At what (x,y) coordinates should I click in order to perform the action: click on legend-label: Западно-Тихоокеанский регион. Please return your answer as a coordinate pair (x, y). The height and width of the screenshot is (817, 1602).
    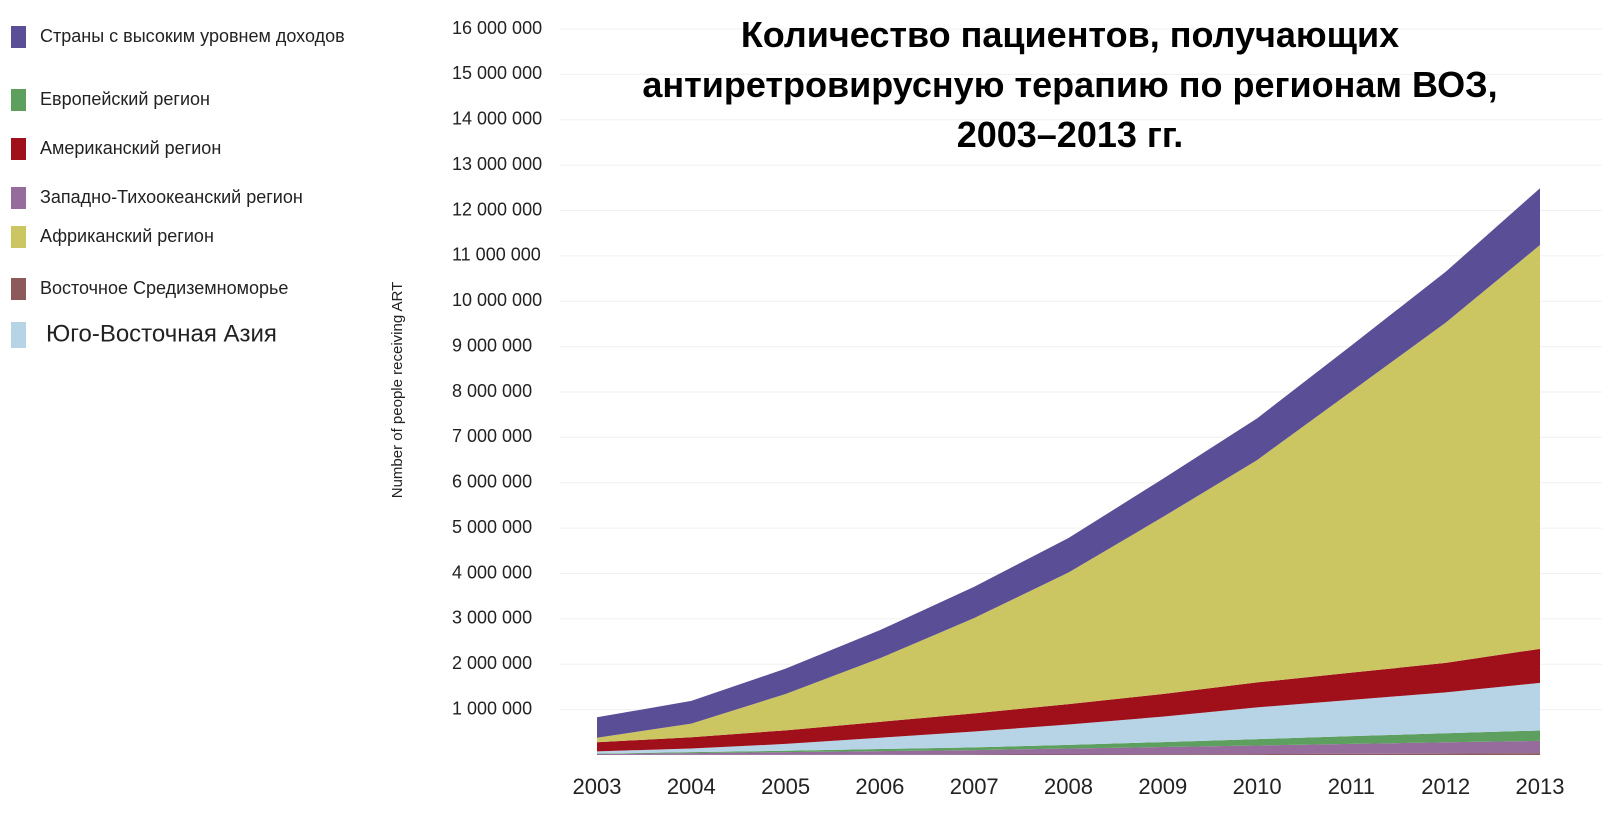
    Looking at the image, I should click on (171, 197).